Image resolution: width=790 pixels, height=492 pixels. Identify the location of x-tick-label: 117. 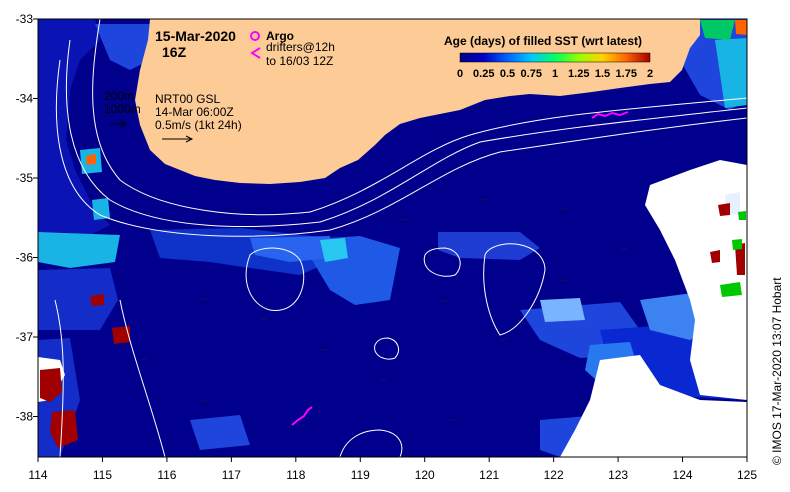
(231, 475).